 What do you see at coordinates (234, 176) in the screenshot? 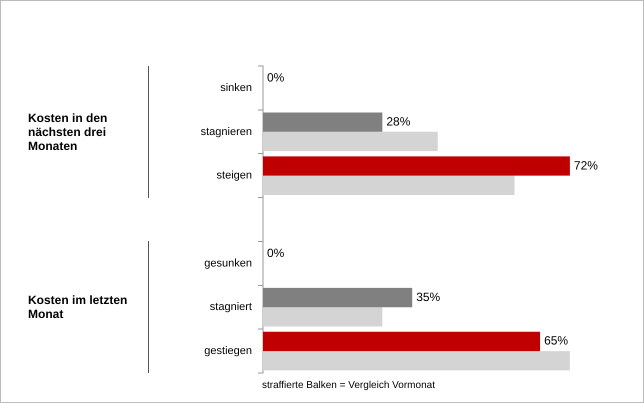
I see `y-tick-label: steigen` at bounding box center [234, 176].